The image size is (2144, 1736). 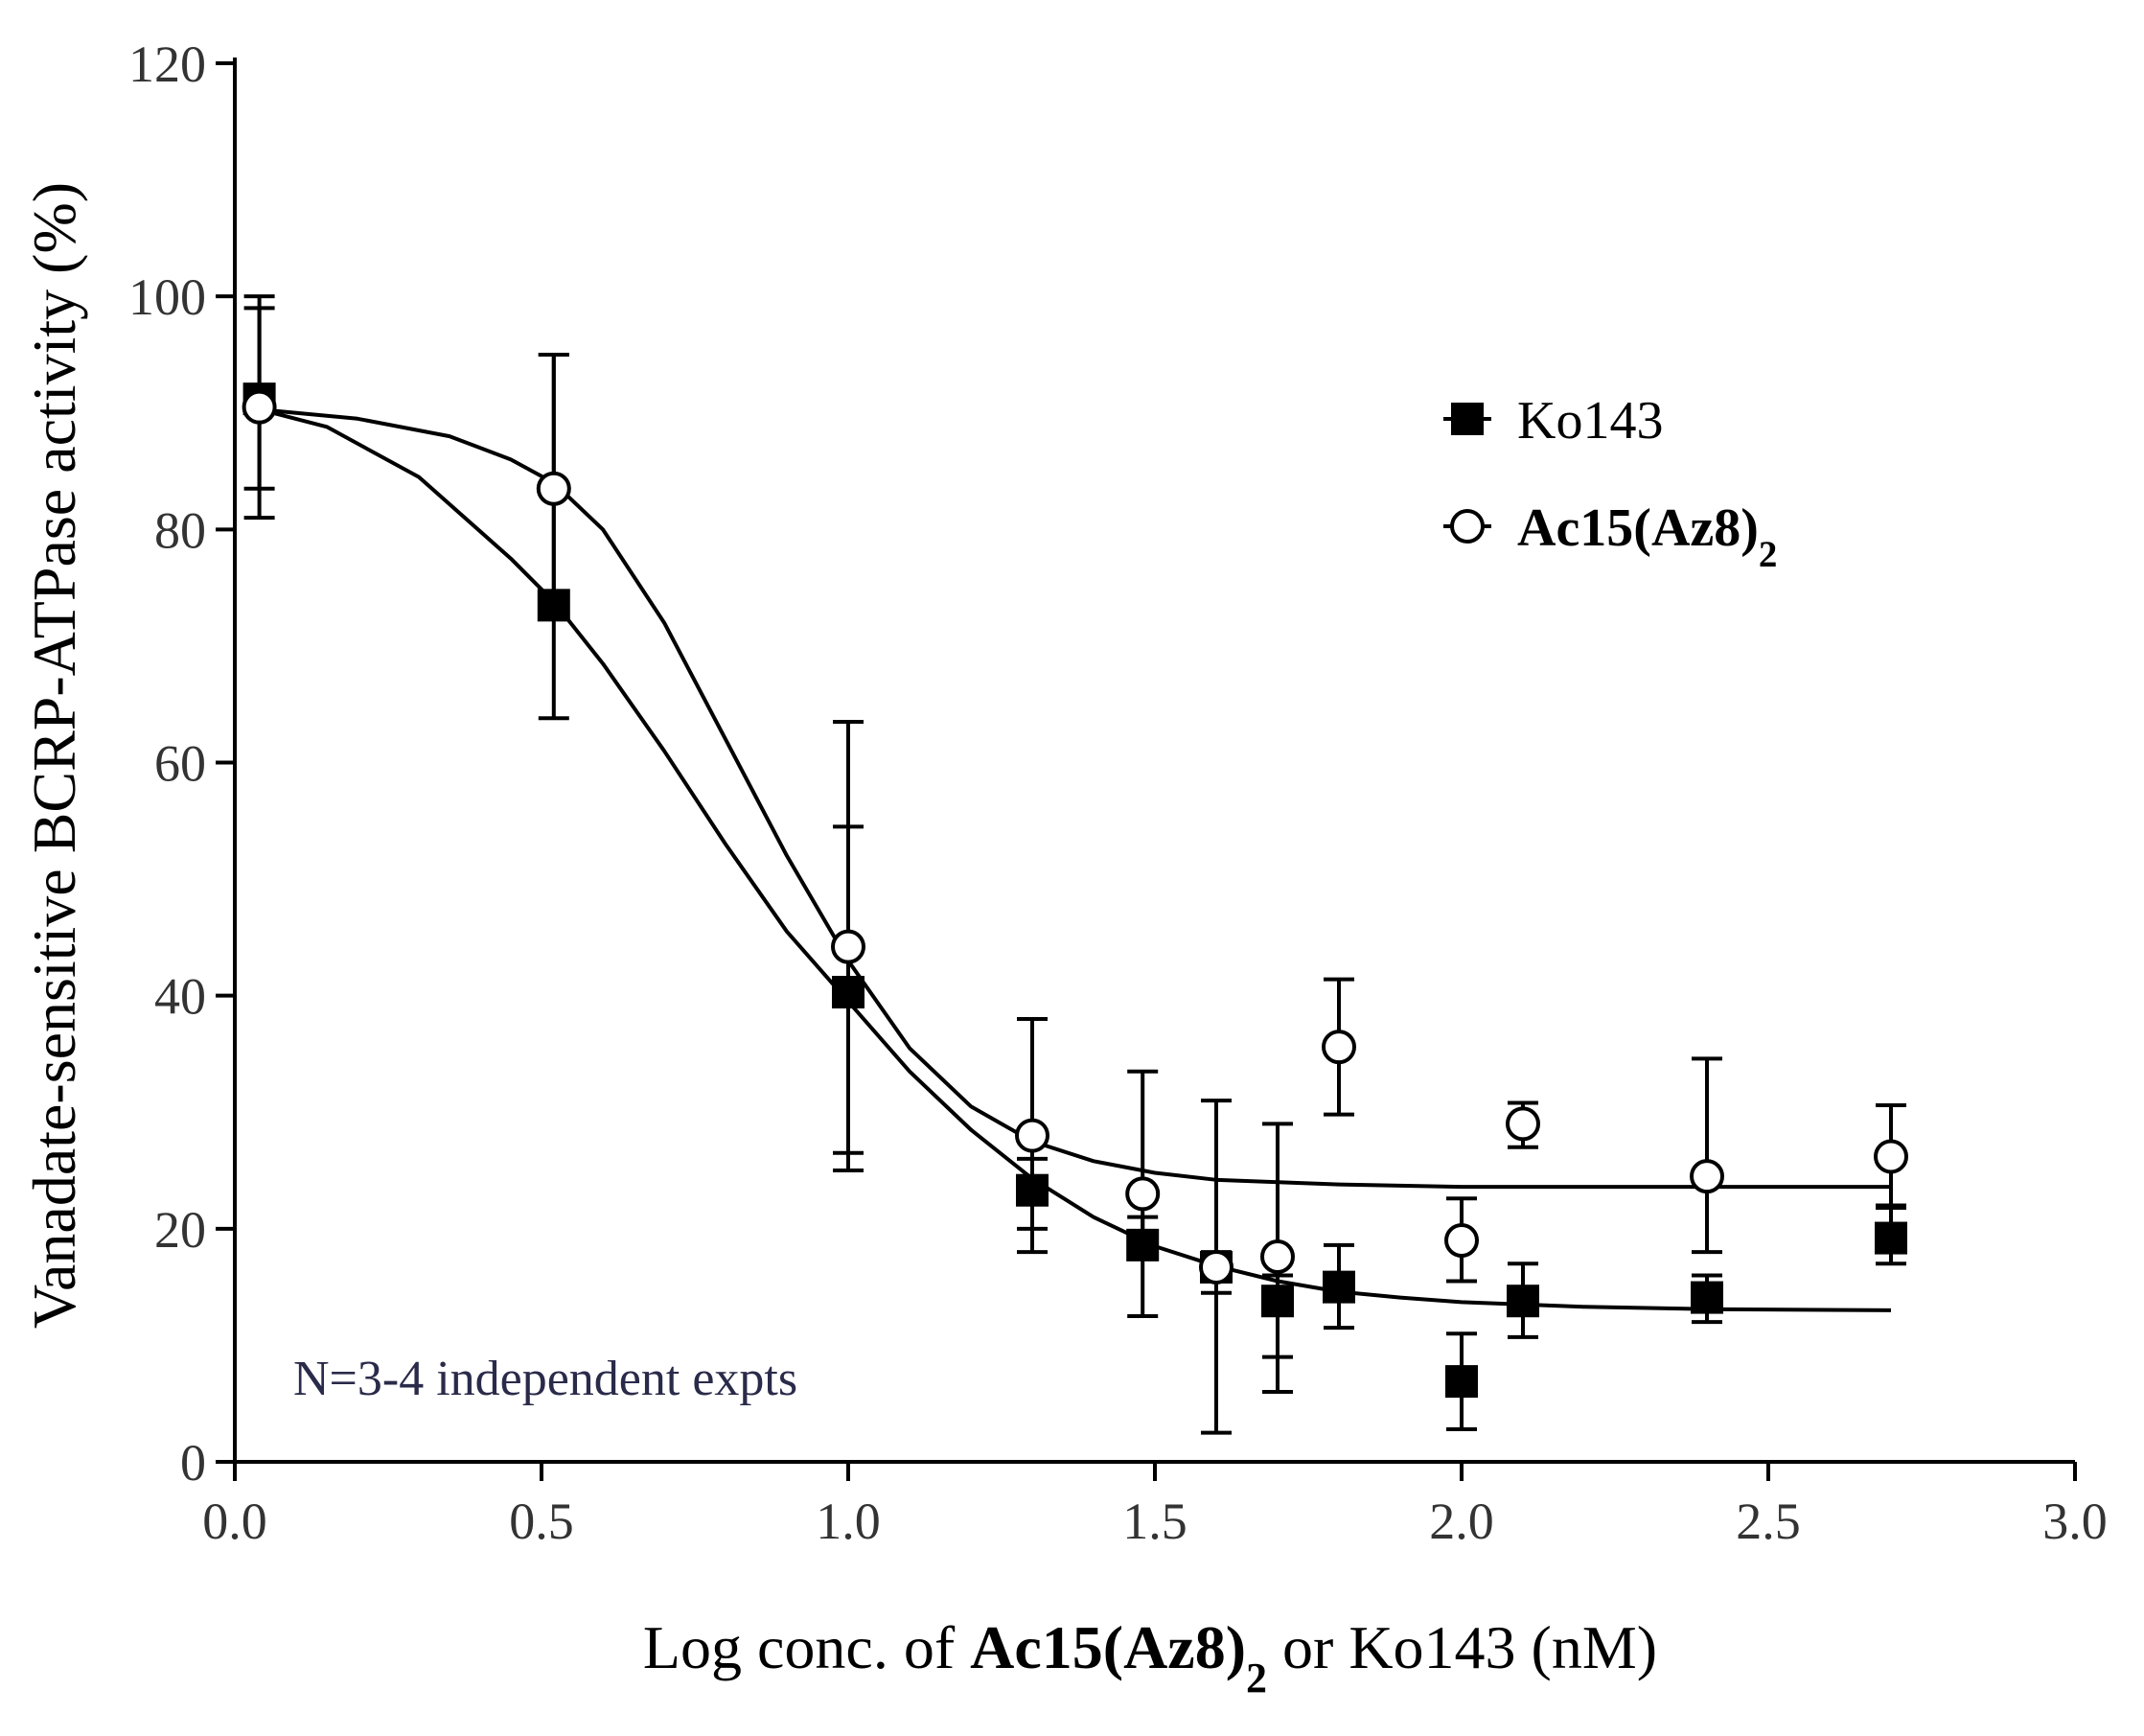 I want to click on legend-marker-ko143, so click(x=1467, y=419).